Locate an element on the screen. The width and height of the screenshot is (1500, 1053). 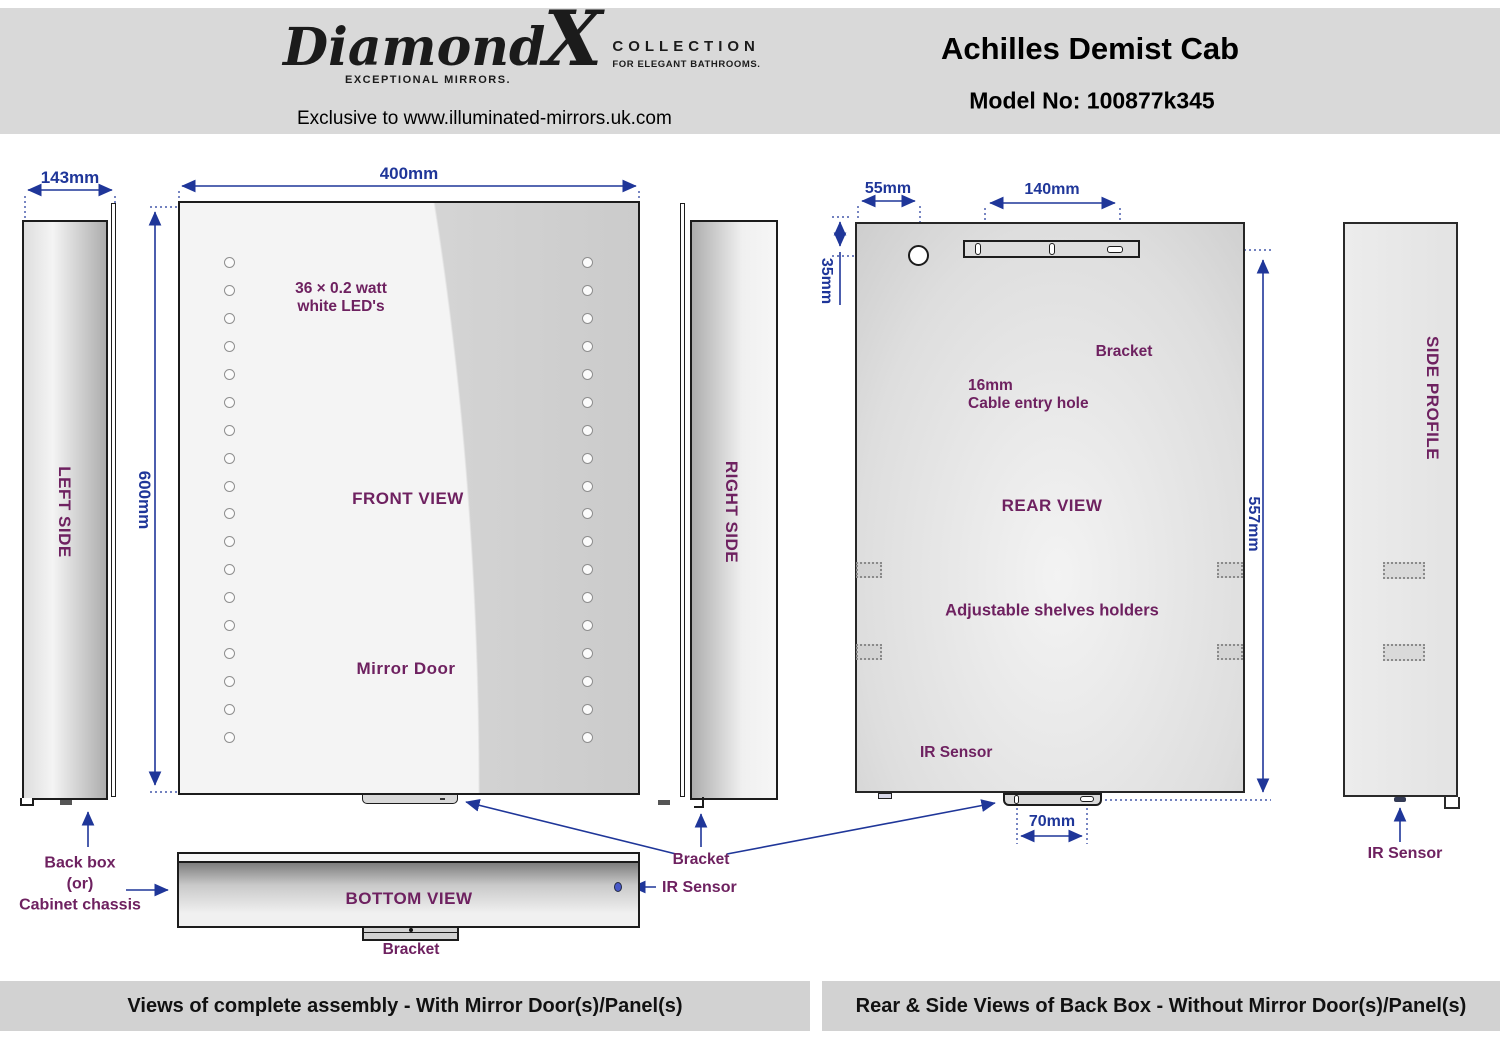
right-side-bracket-hook is located at coordinates (699, 802).